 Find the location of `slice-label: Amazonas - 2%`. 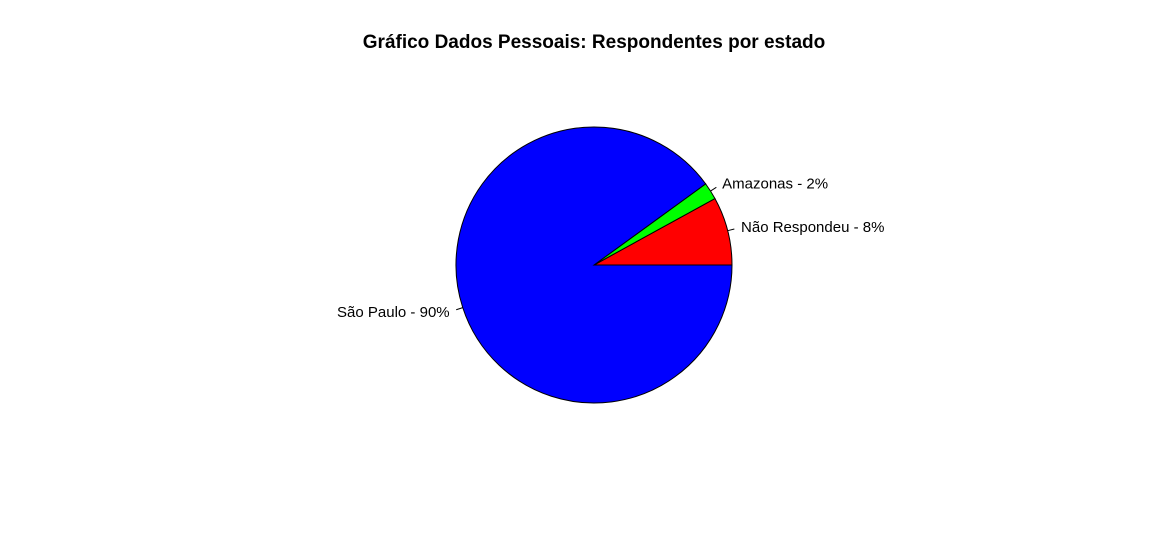

slice-label: Amazonas - 2% is located at coordinates (775, 184).